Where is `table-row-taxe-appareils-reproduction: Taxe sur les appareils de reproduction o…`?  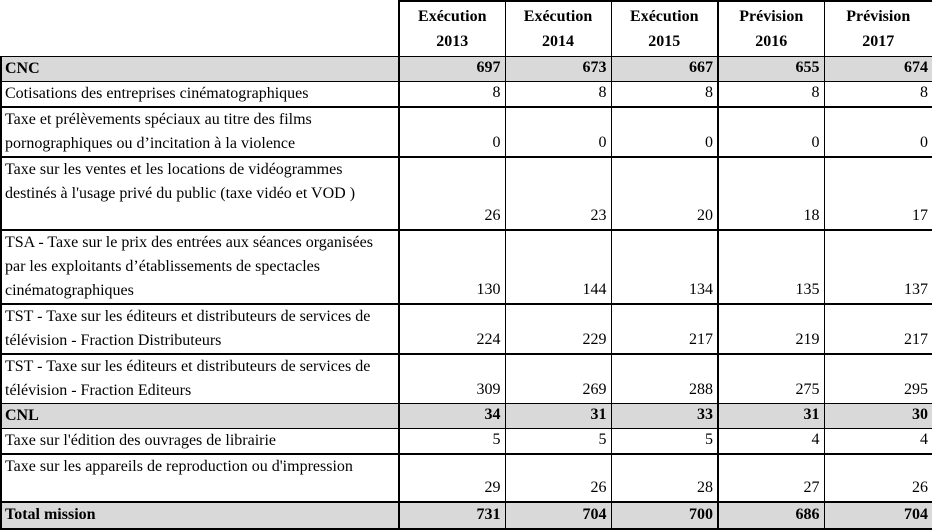
table-row-taxe-appareils-reproduction: Taxe sur les appareils de reproduction o… is located at coordinates (466, 478).